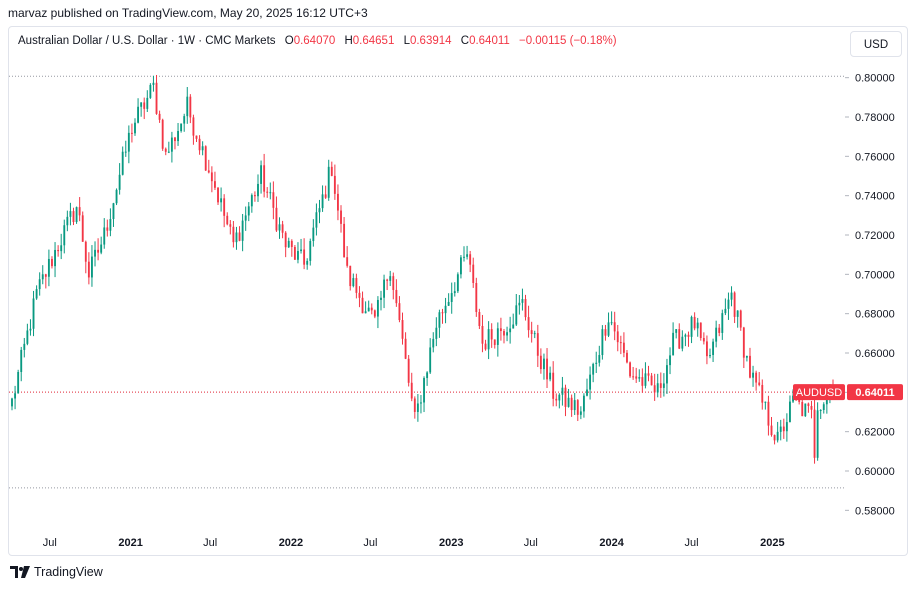 This screenshot has width=917, height=591. Describe the element at coordinates (876, 44) in the screenshot. I see `currency-button: USD` at that location.